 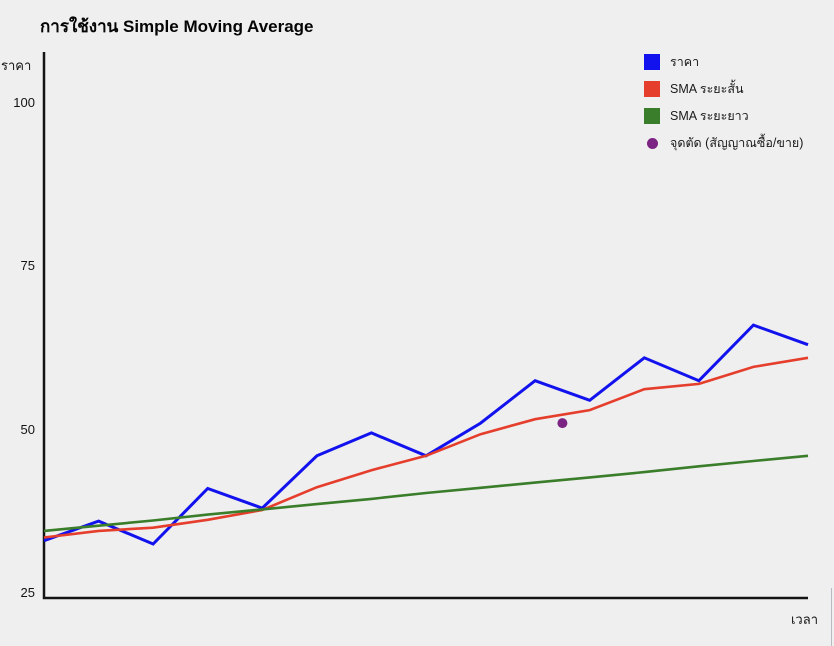 I want to click on sma-long-line, so click(x=426, y=493).